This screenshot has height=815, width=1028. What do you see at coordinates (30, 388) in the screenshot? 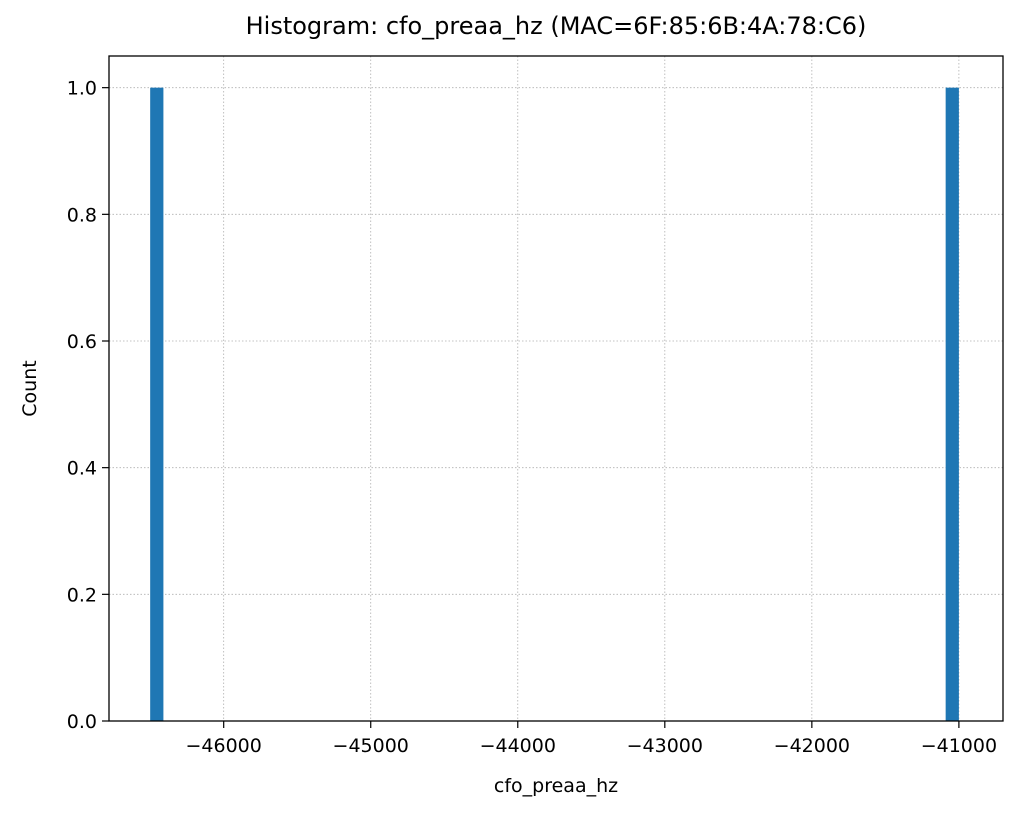
I see `y-axis-label: Count` at bounding box center [30, 388].